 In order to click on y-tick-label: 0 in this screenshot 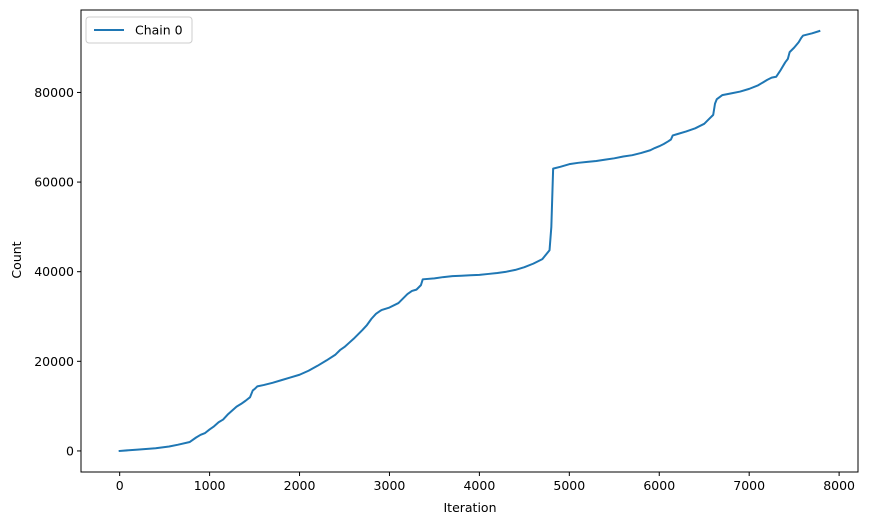, I will do `click(70, 450)`.